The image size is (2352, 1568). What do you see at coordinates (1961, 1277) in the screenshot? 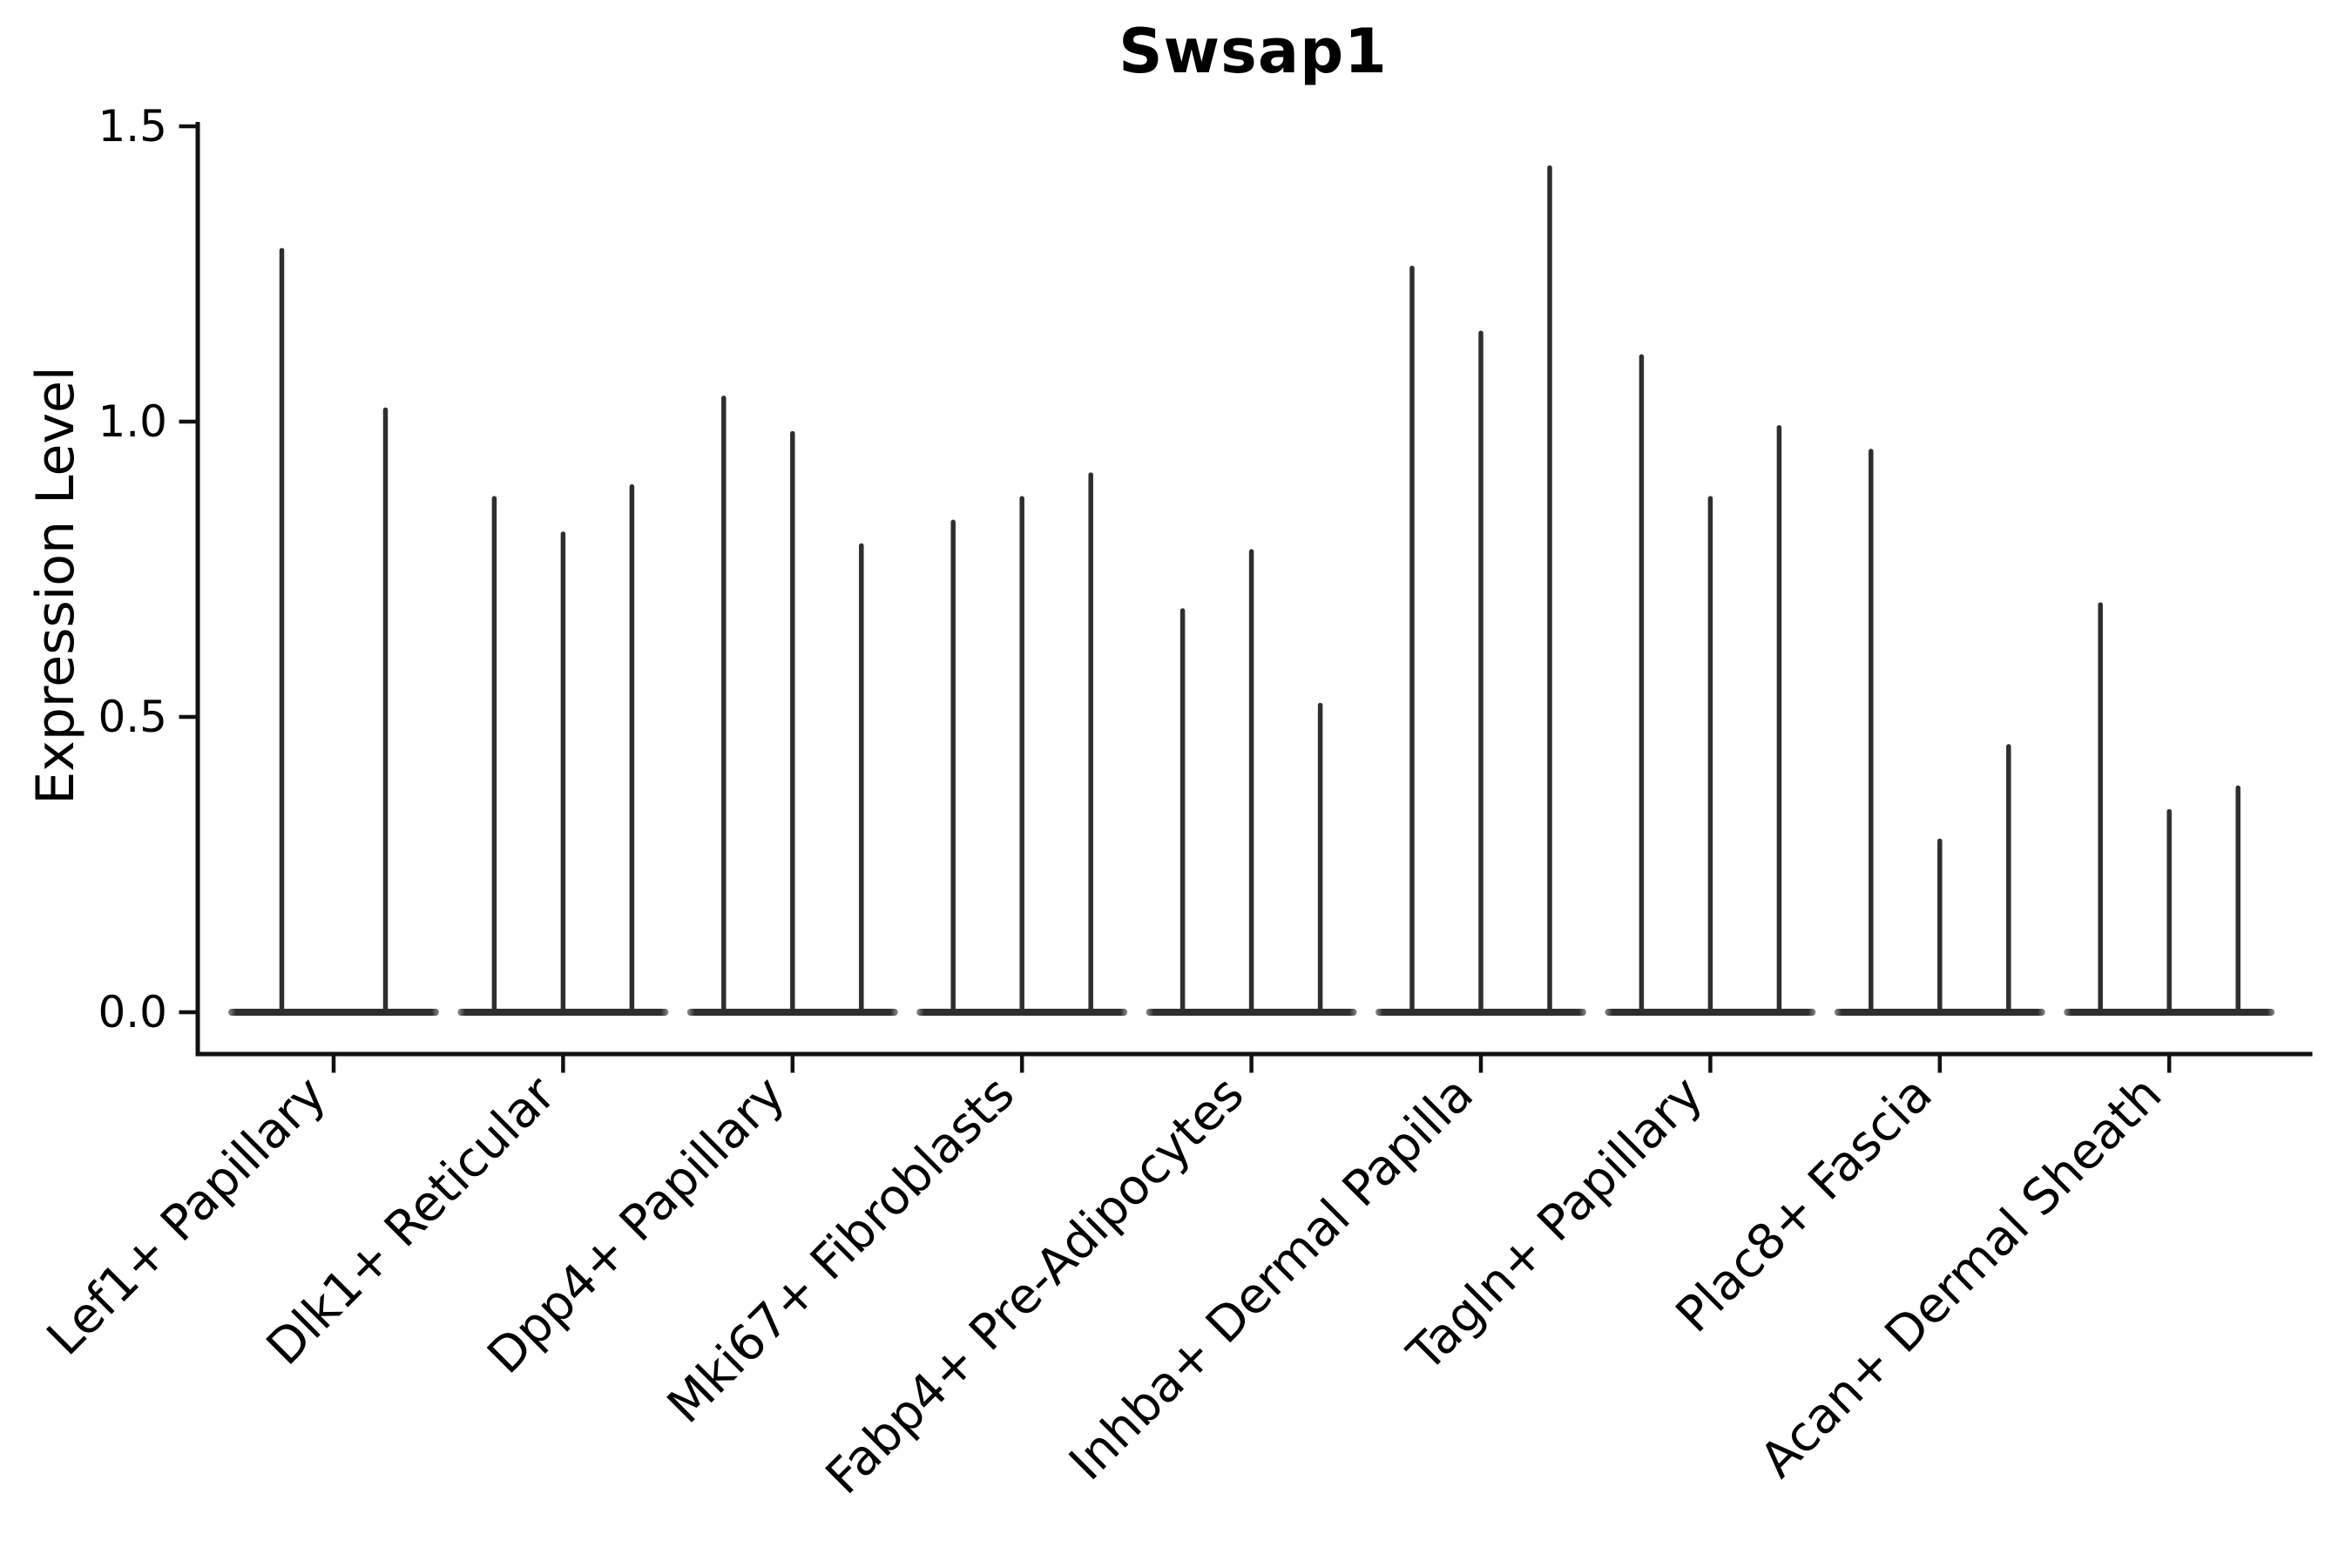
I see `x-tick-label: Acan+ Dermal Sheath` at bounding box center [1961, 1277].